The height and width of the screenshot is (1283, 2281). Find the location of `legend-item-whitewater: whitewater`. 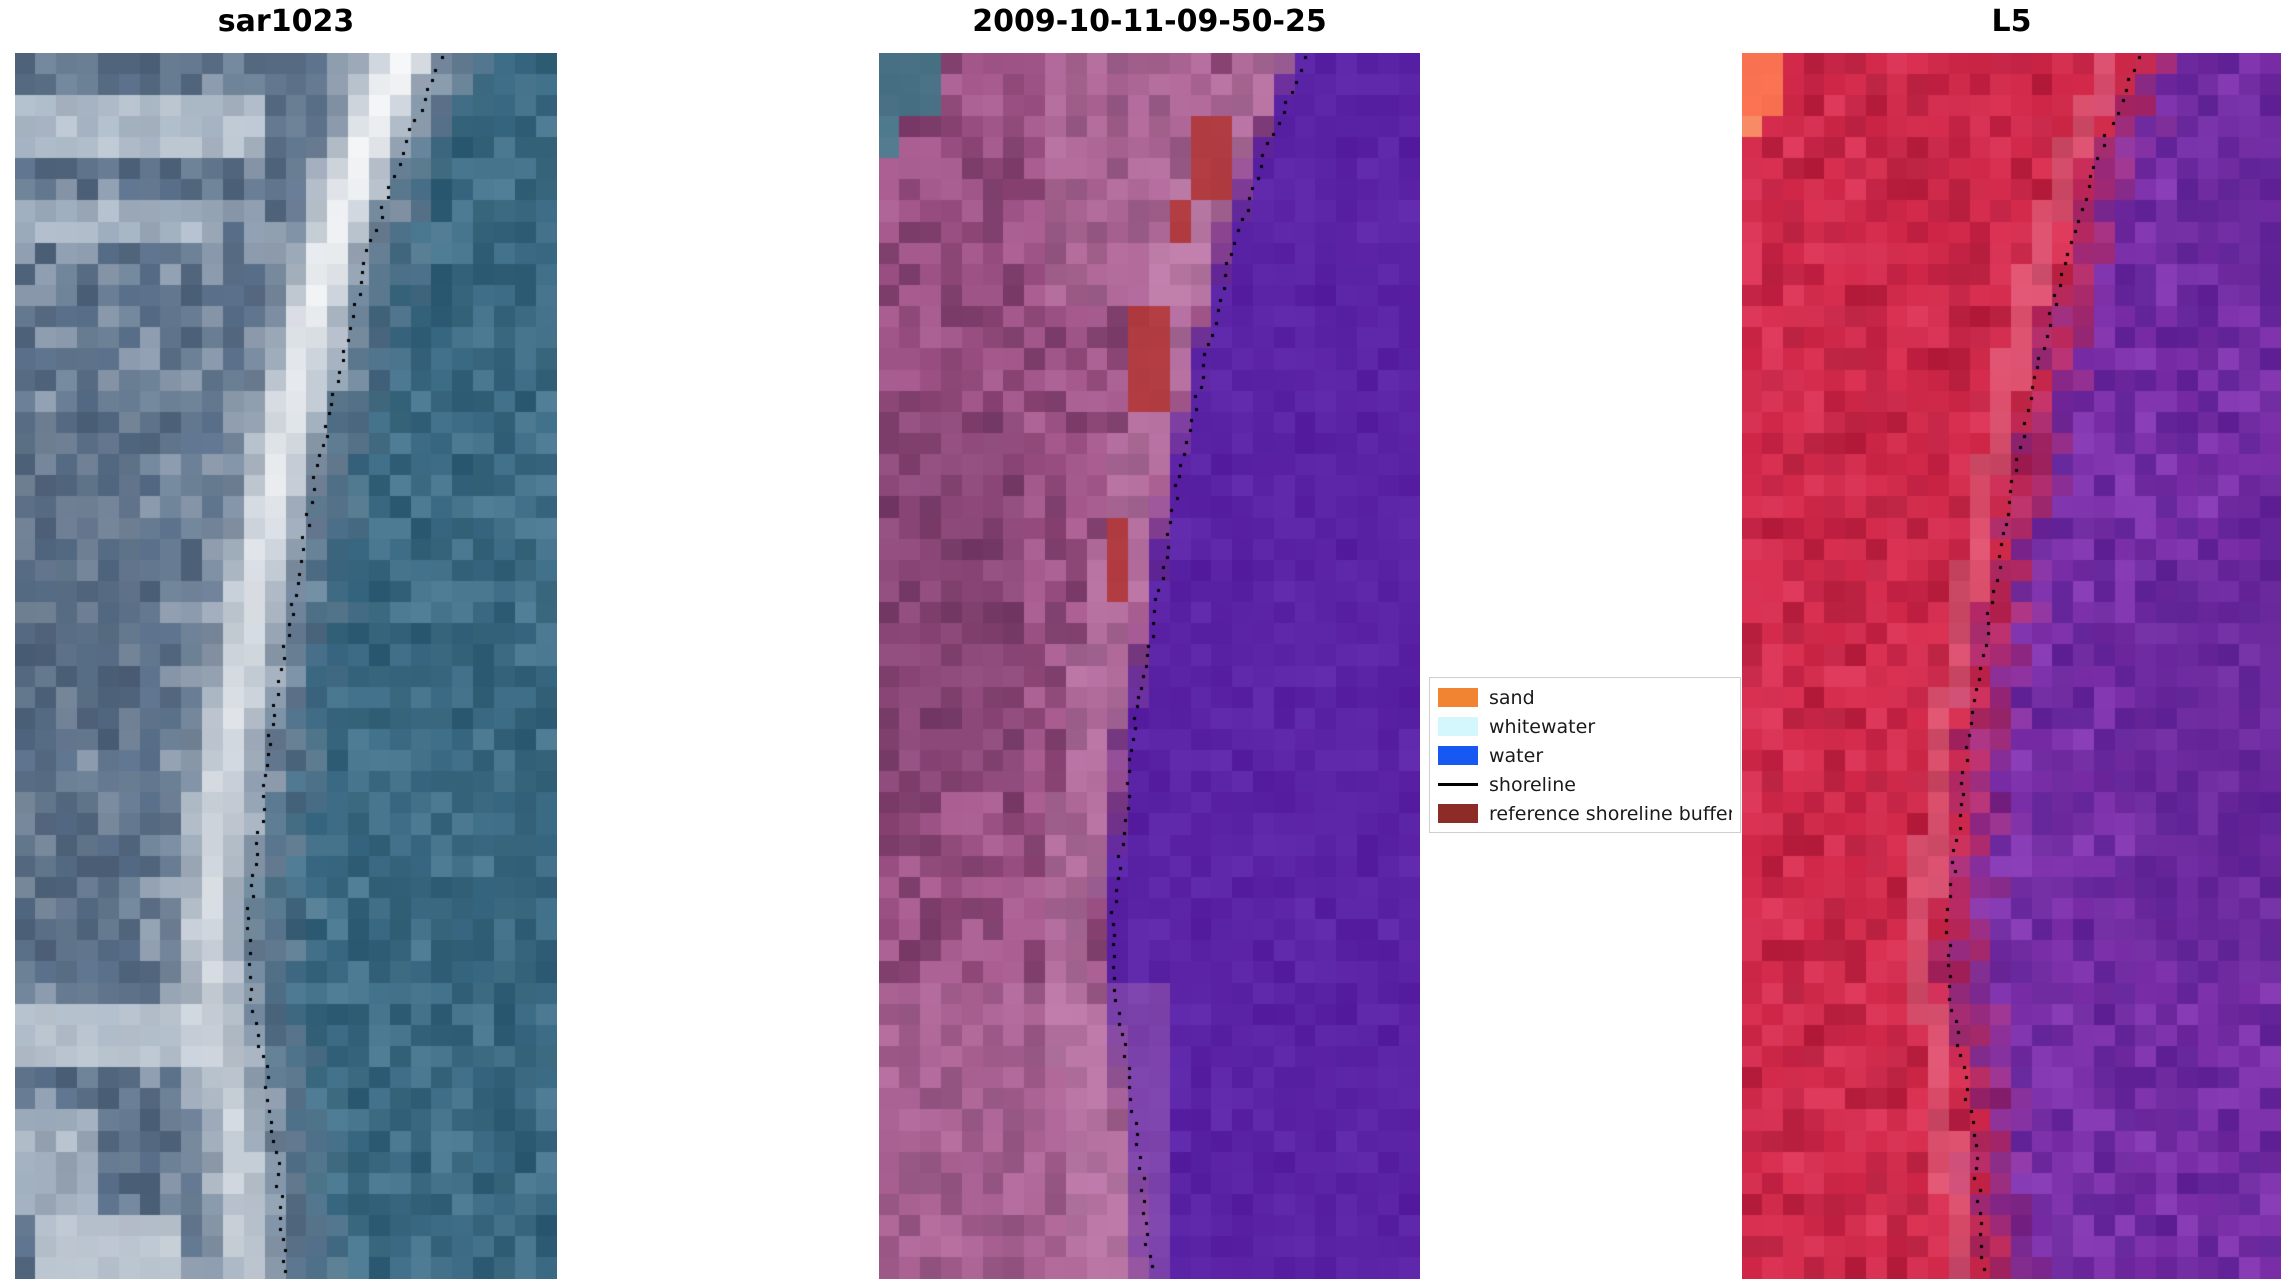

legend-item-whitewater: whitewater is located at coordinates (1585, 726).